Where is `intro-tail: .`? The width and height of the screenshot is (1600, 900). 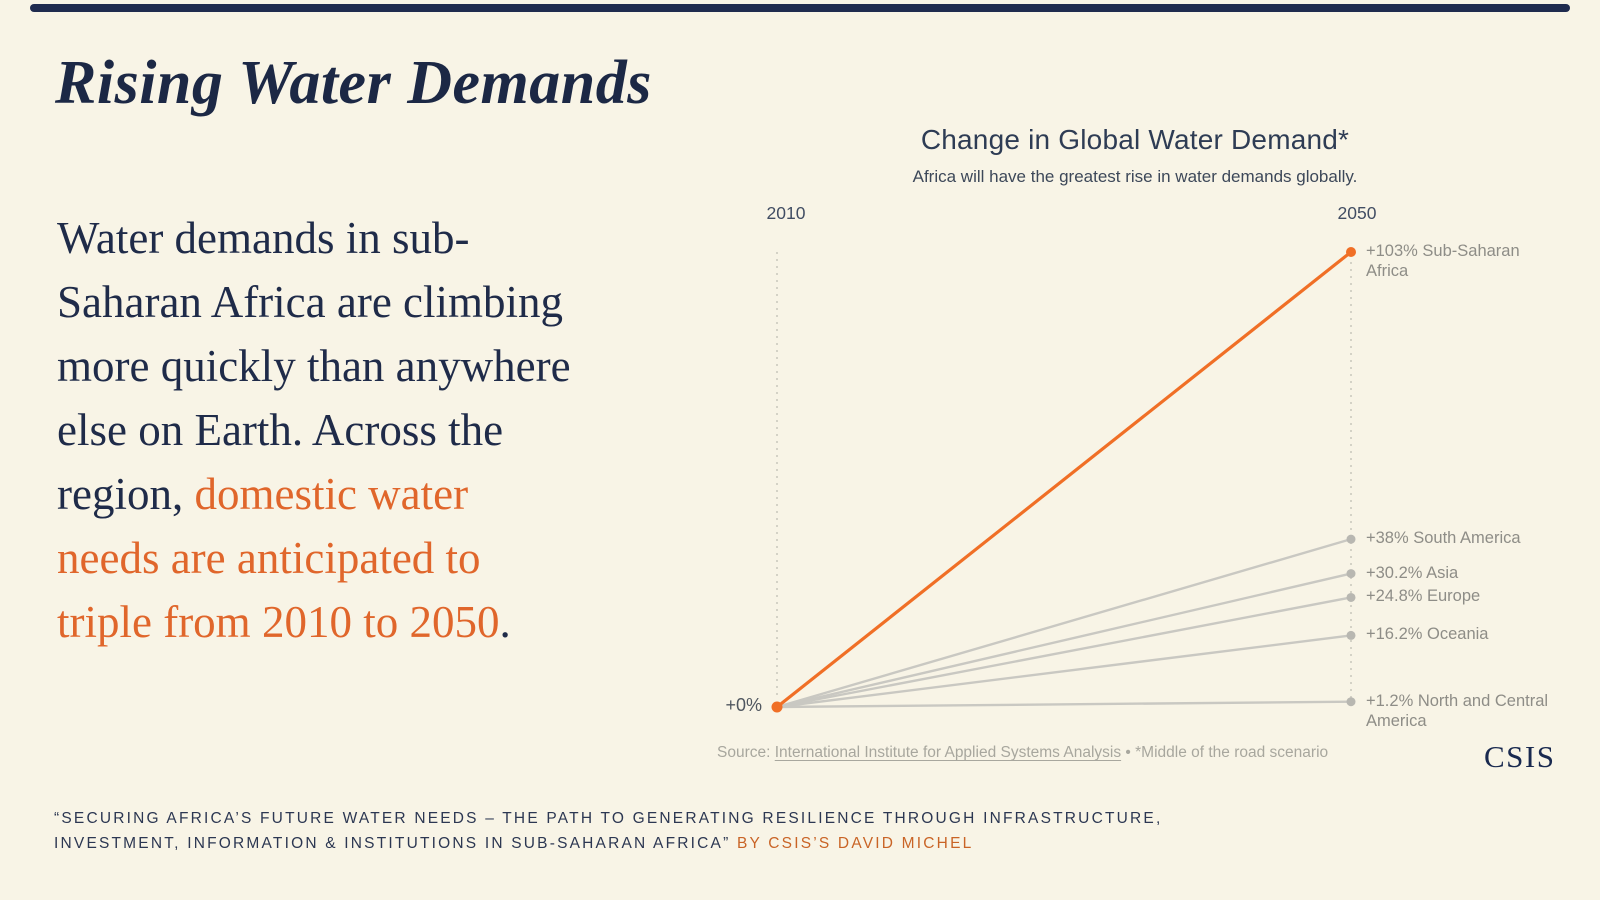
intro-tail: . is located at coordinates (505, 622).